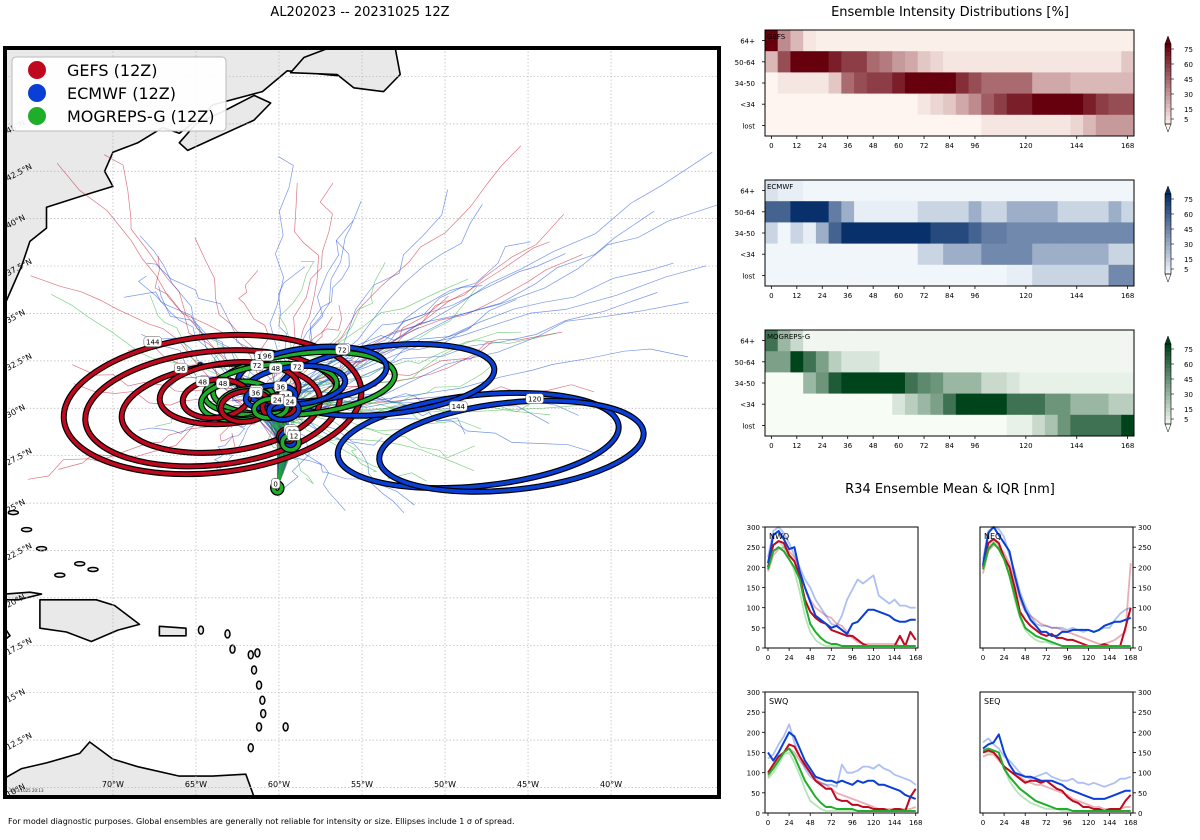 The image size is (1200, 840). I want to click on mogreps-mean-line, so click(841, 779).